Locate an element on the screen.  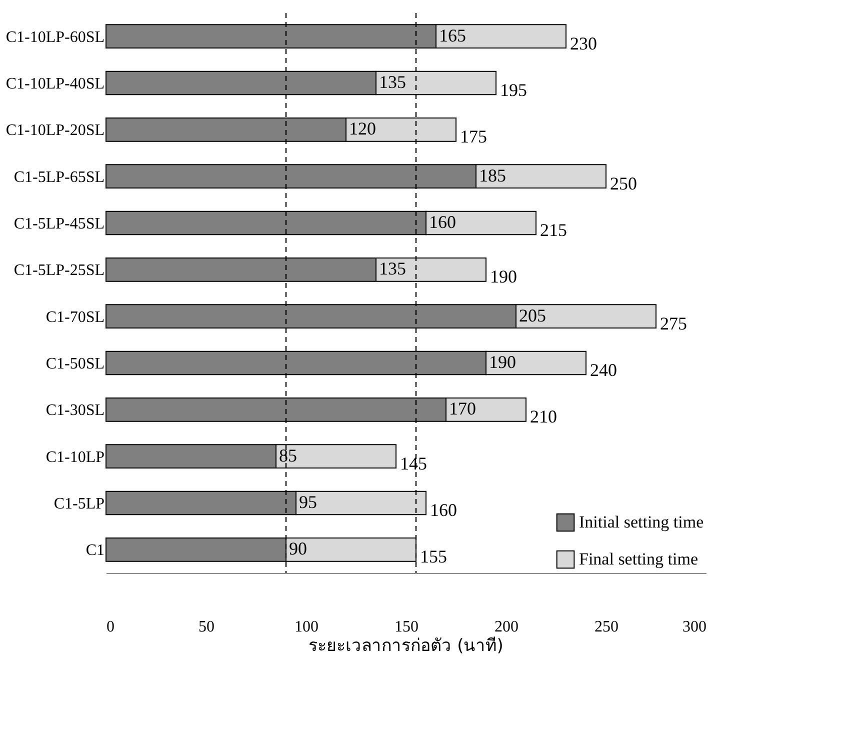
y-tick-label: C1 is located at coordinates (95, 551).